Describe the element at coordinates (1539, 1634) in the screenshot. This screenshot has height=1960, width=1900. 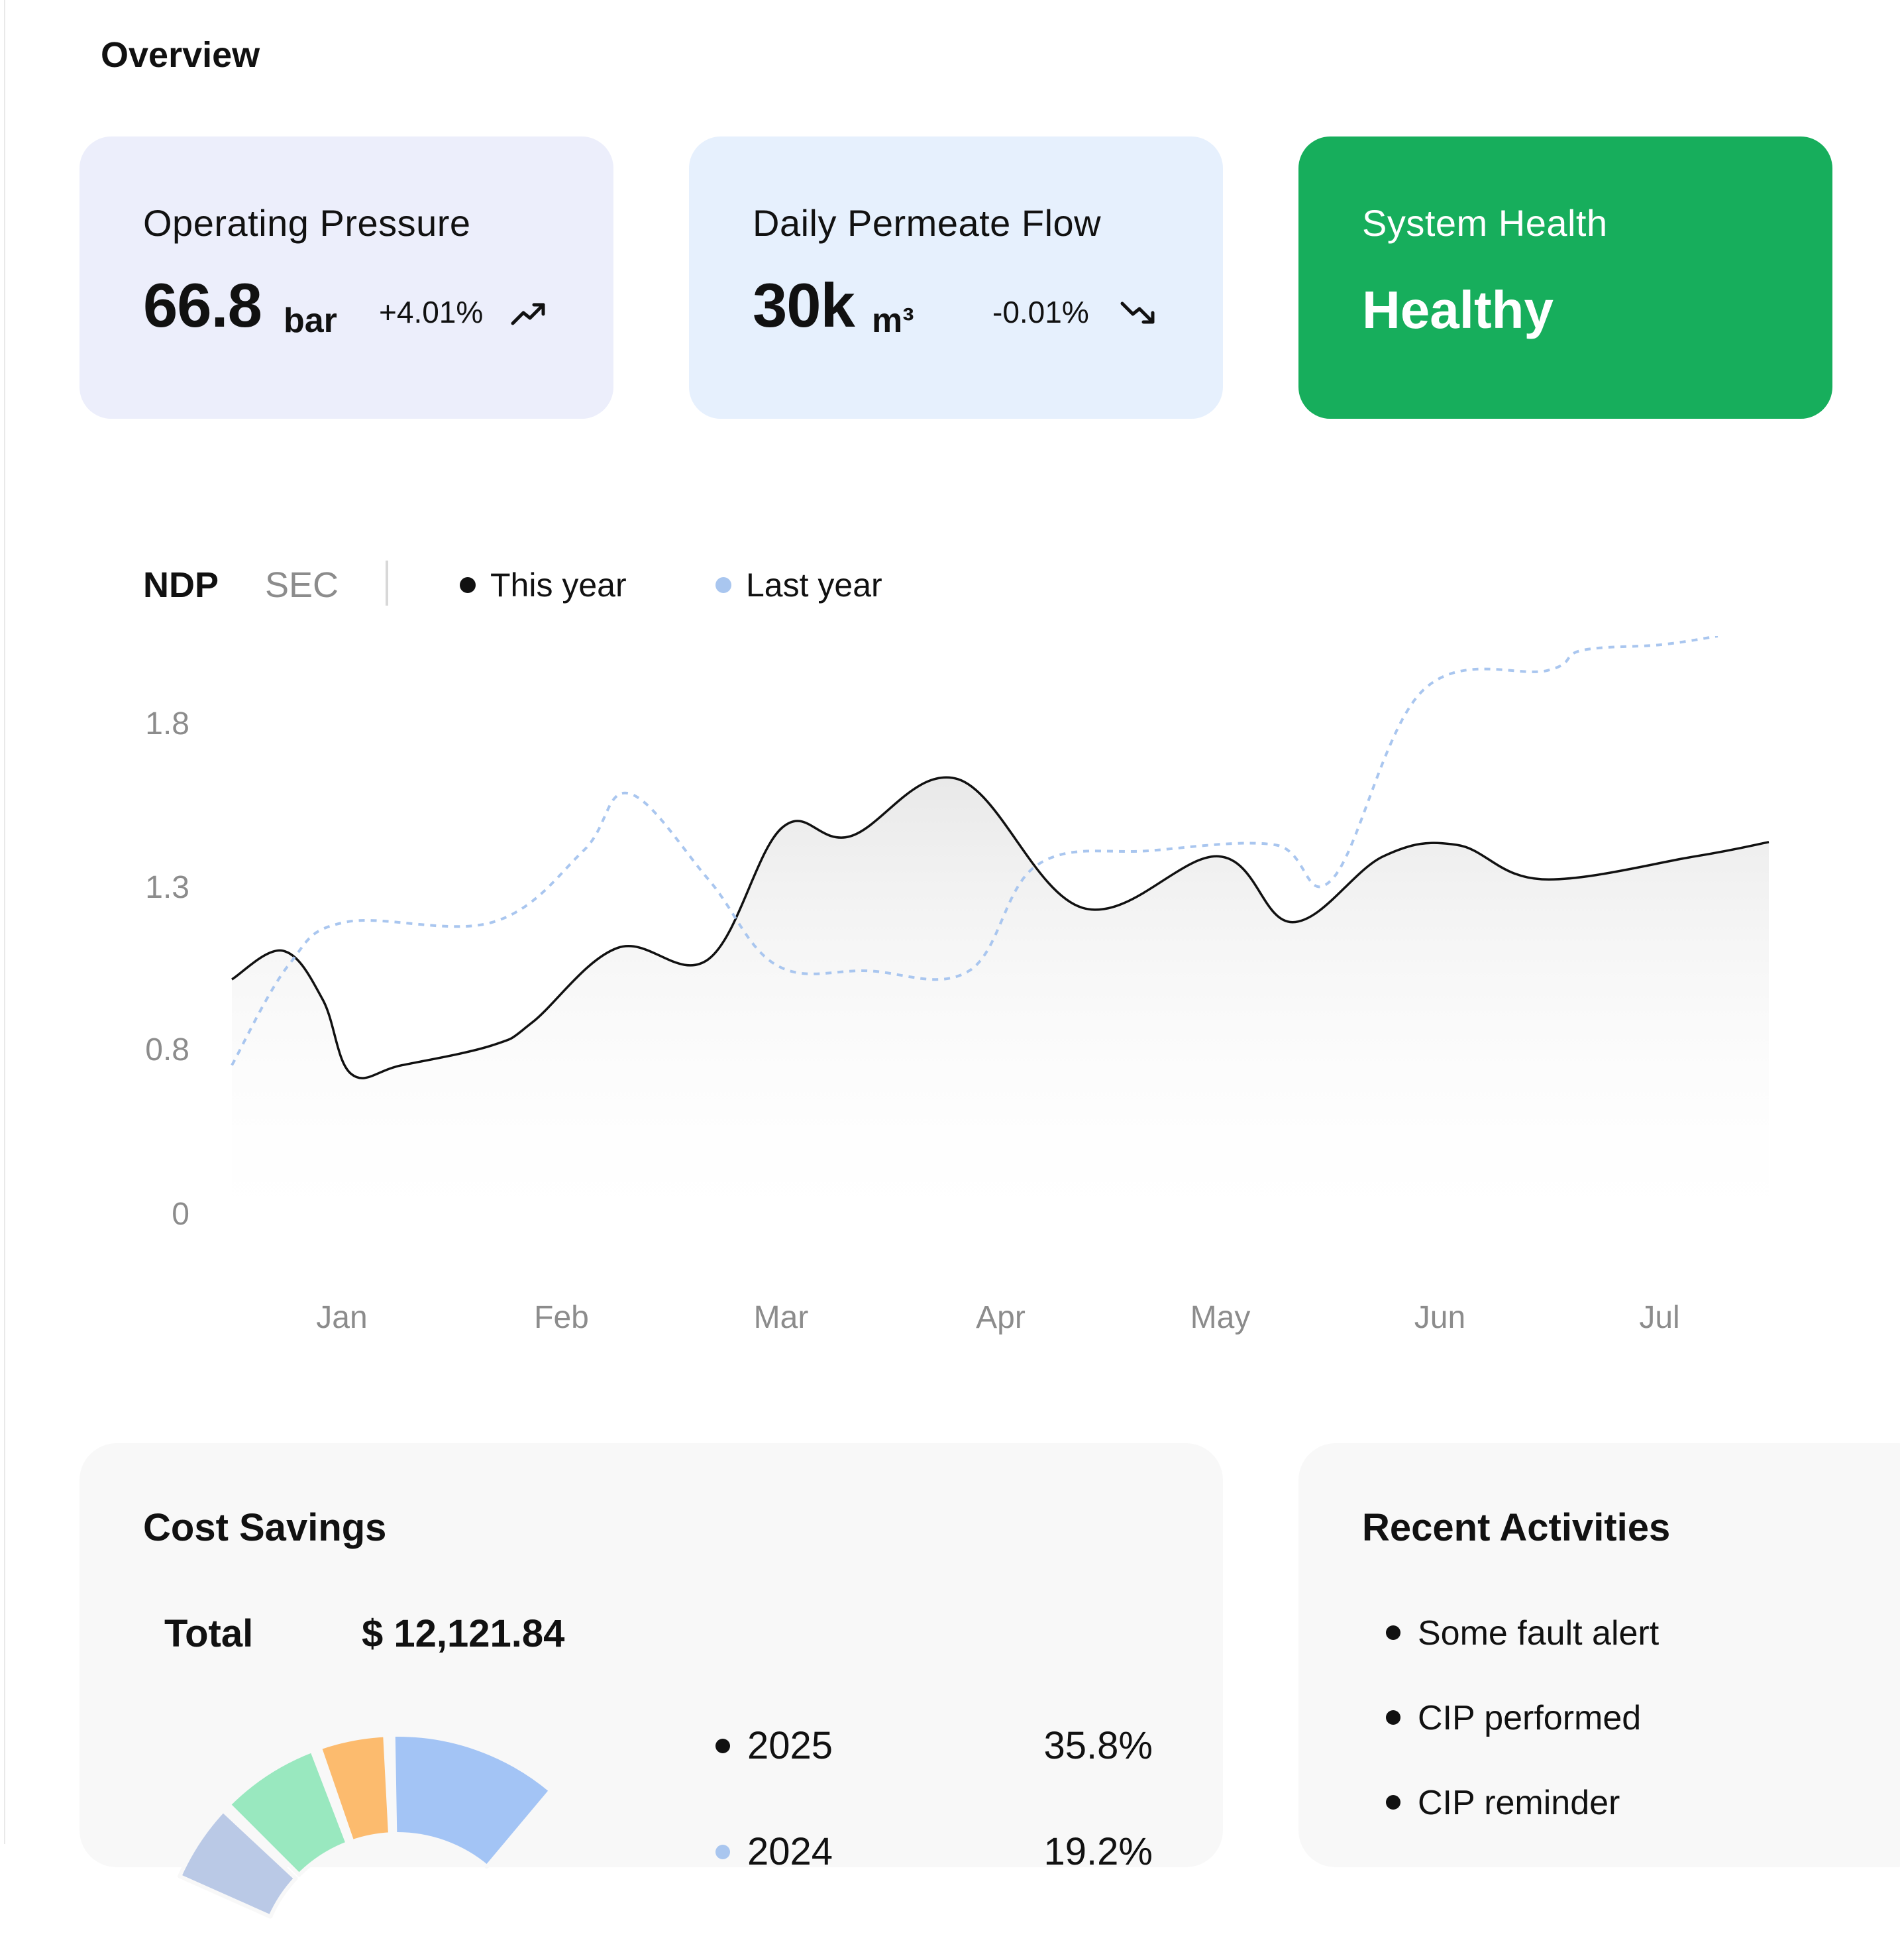
I see `activity-label: Some fault alert` at that location.